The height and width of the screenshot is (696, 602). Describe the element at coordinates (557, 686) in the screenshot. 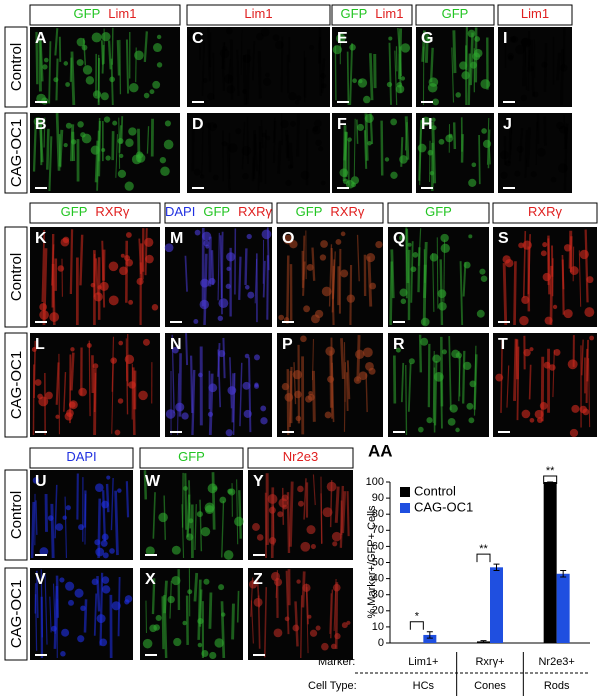

I see `cell-type: Rods` at that location.